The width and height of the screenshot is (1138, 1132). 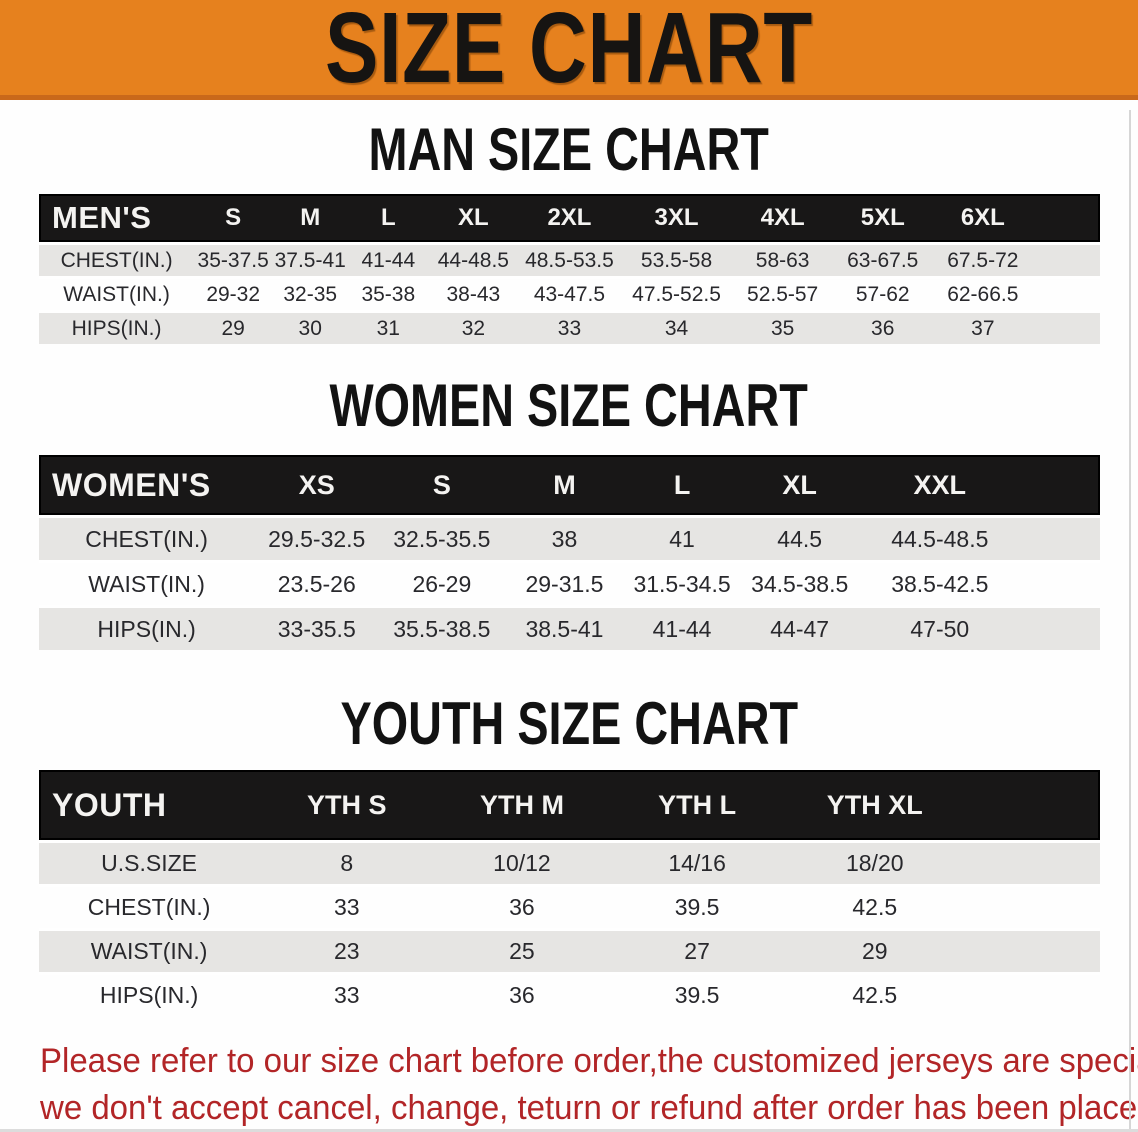 What do you see at coordinates (522, 862) in the screenshot?
I see `measurement-value: 10/12` at bounding box center [522, 862].